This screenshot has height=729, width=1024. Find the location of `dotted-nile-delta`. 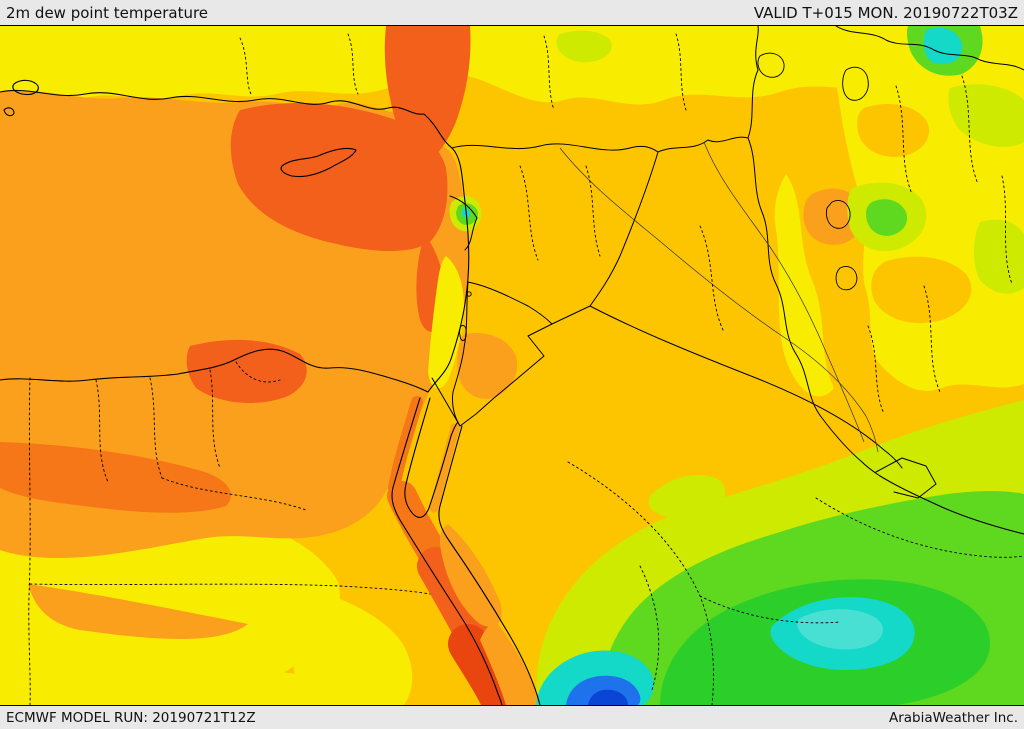

dotted-nile-delta is located at coordinates (258, 372).